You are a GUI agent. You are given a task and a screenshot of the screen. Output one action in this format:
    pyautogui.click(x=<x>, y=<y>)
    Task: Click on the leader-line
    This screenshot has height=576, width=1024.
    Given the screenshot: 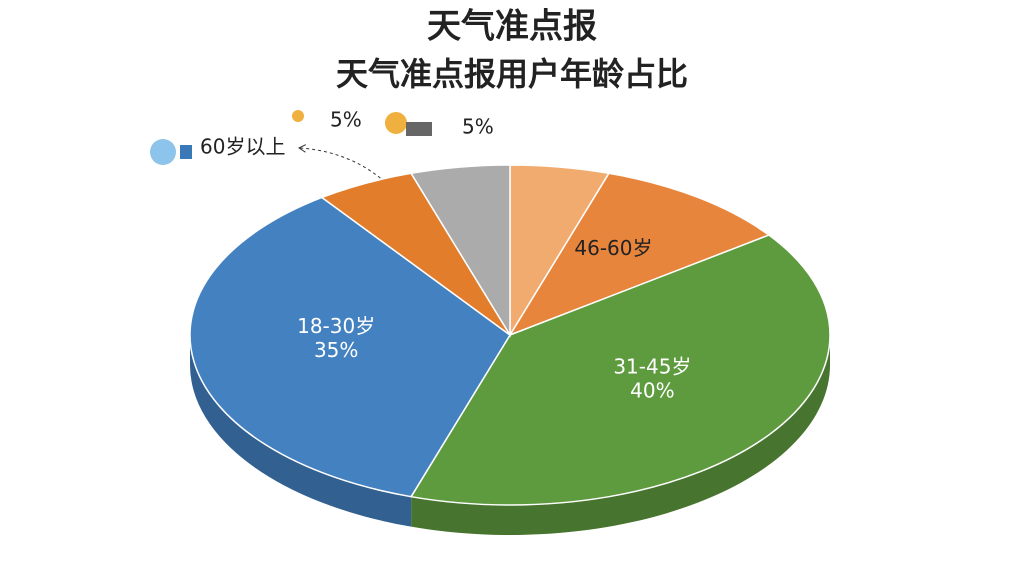 What is the action you would take?
    pyautogui.click(x=343, y=165)
    